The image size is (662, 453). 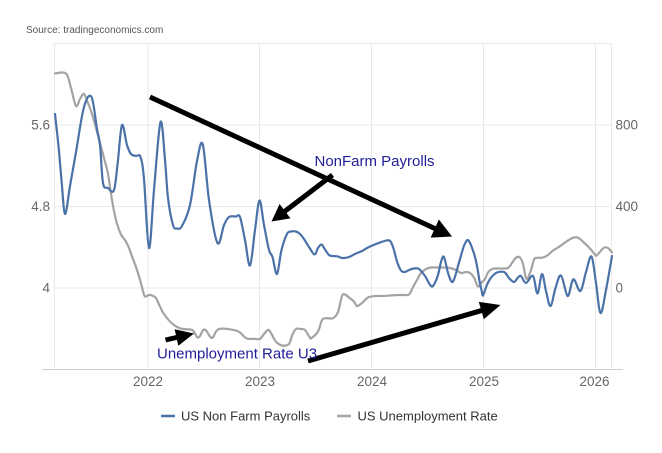 I want to click on svg-text: 2023, so click(x=260, y=381).